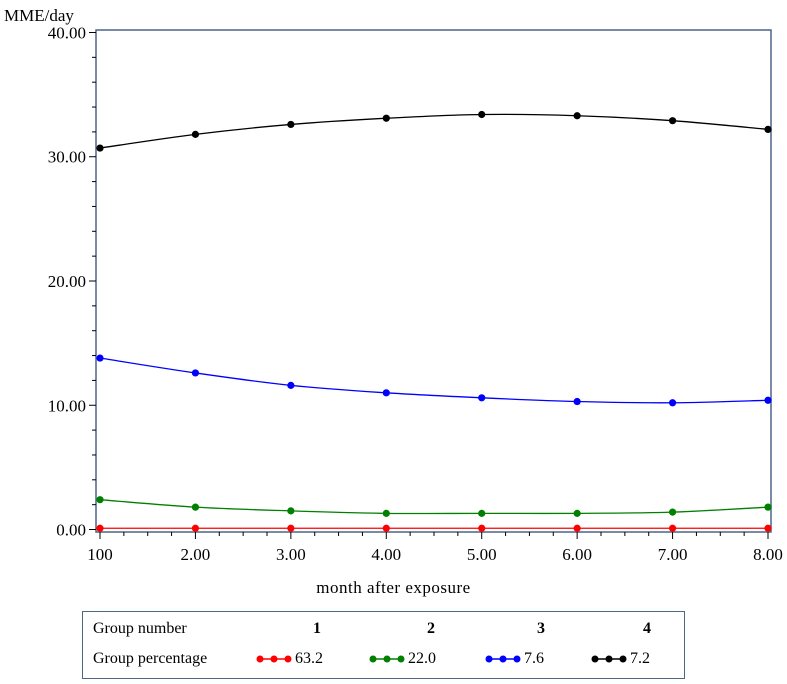  I want to click on x-tick-label: 8.00, so click(768, 554).